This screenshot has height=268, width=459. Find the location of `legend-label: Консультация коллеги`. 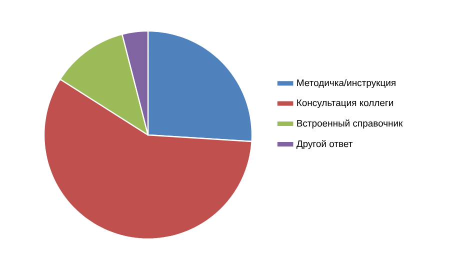

legend-label: Консультация коллеги is located at coordinates (345, 104).